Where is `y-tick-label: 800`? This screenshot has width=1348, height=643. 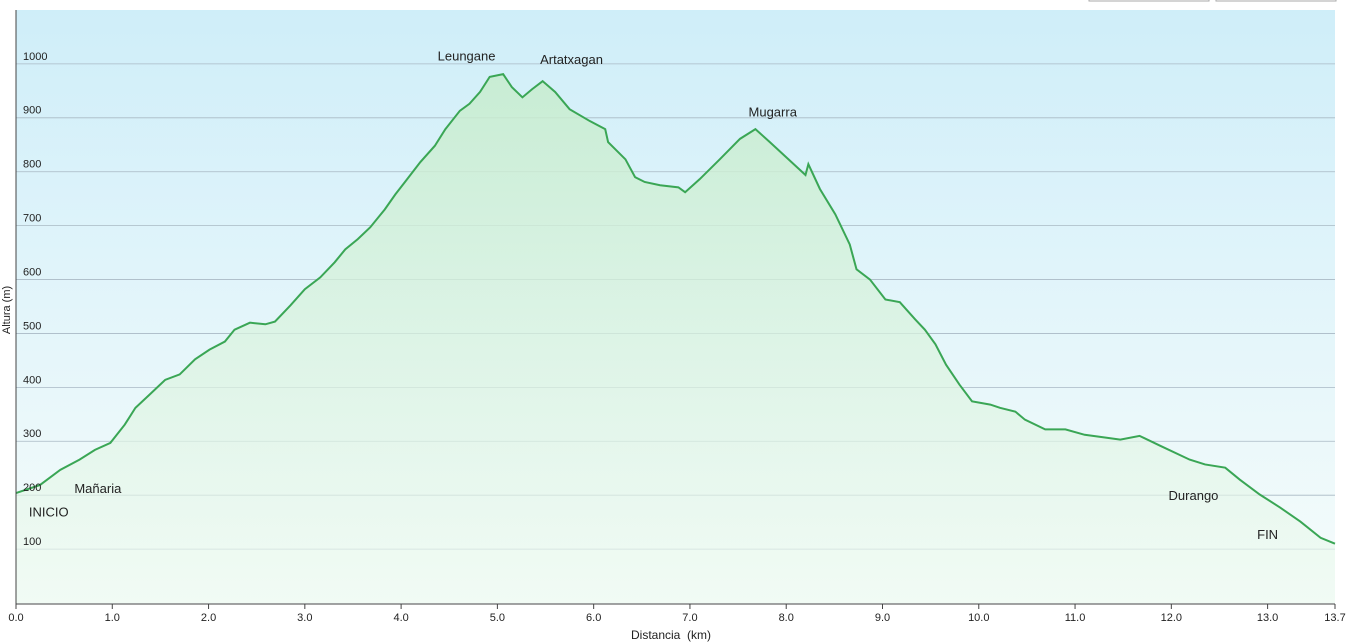
y-tick-label: 800 is located at coordinates (32, 165).